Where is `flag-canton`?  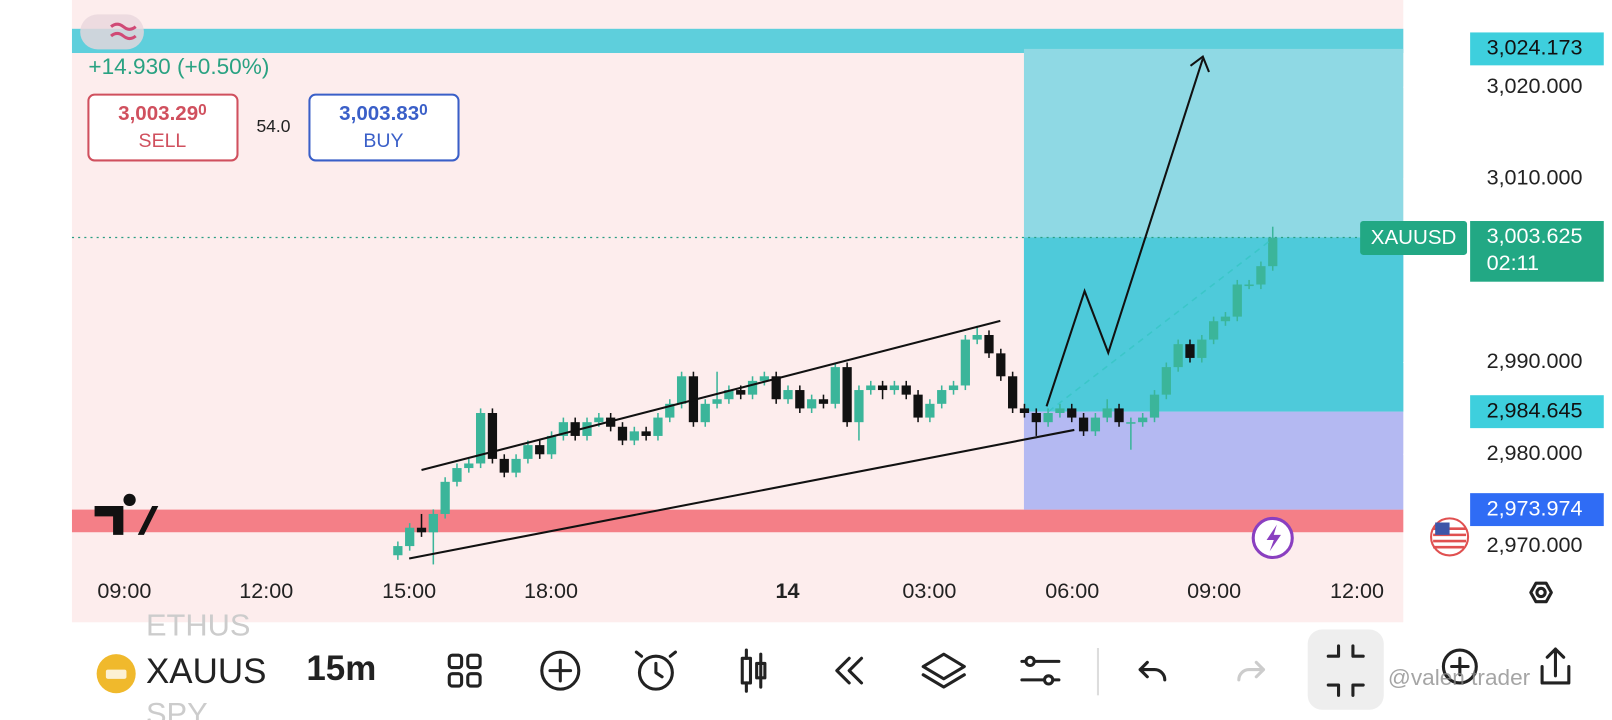 flag-canton is located at coordinates (1442, 528).